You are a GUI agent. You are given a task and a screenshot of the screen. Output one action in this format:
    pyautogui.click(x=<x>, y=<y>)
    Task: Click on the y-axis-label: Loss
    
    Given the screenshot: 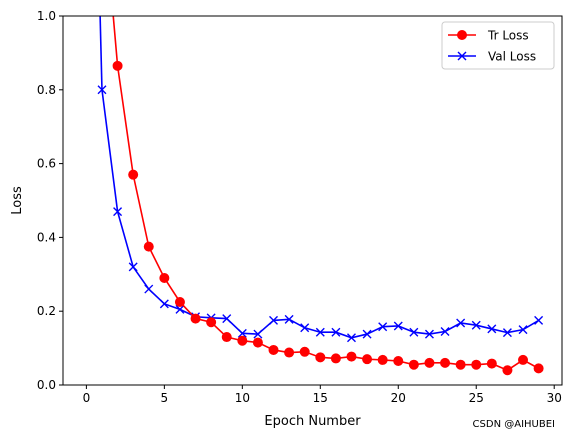 What is the action you would take?
    pyautogui.click(x=17, y=200)
    